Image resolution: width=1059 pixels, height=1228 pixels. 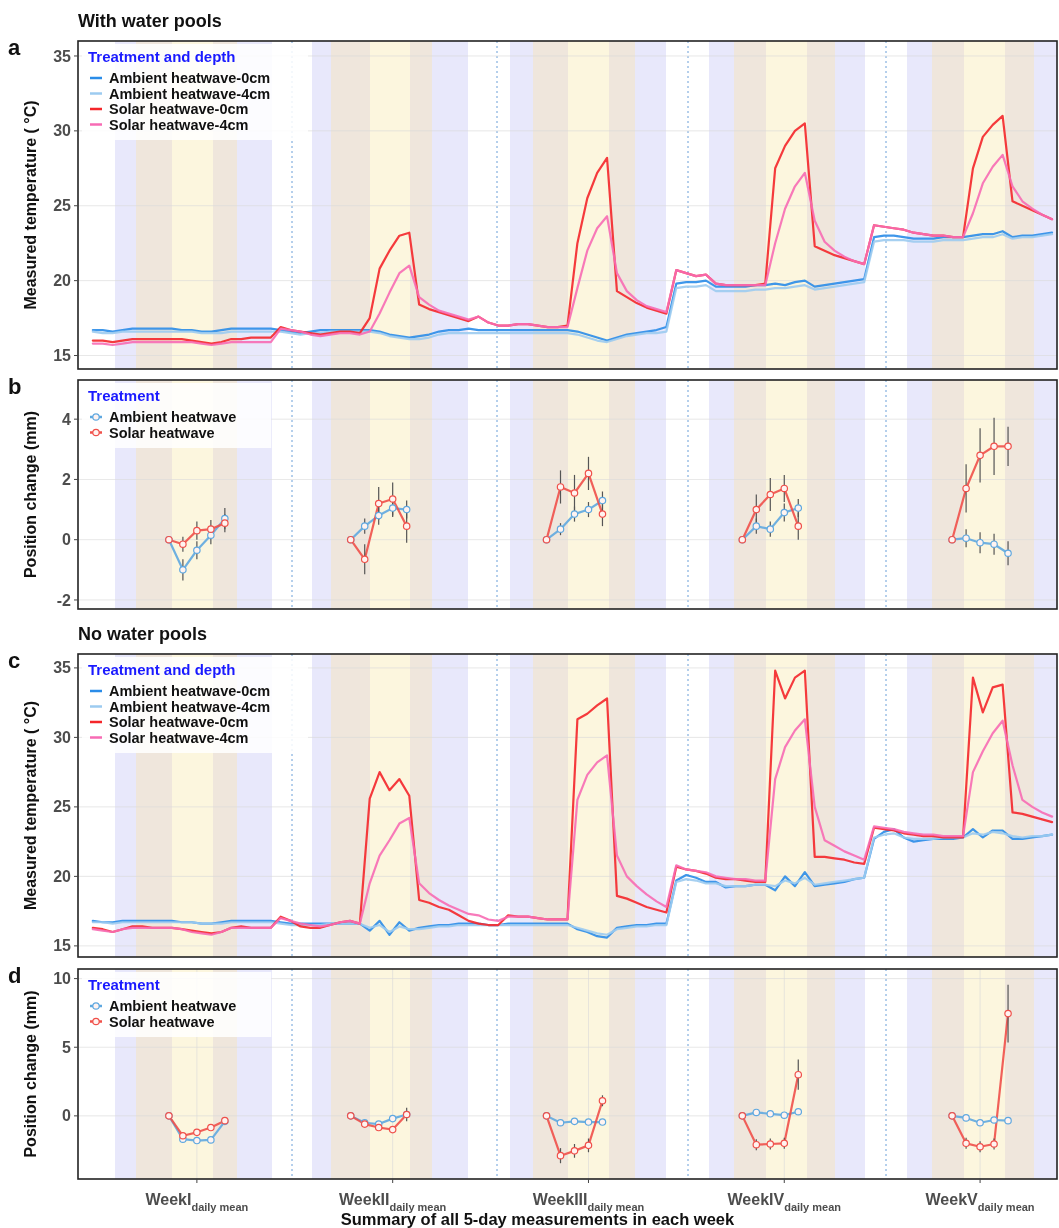 I want to click on chart-title: No water pools, so click(x=143, y=634).